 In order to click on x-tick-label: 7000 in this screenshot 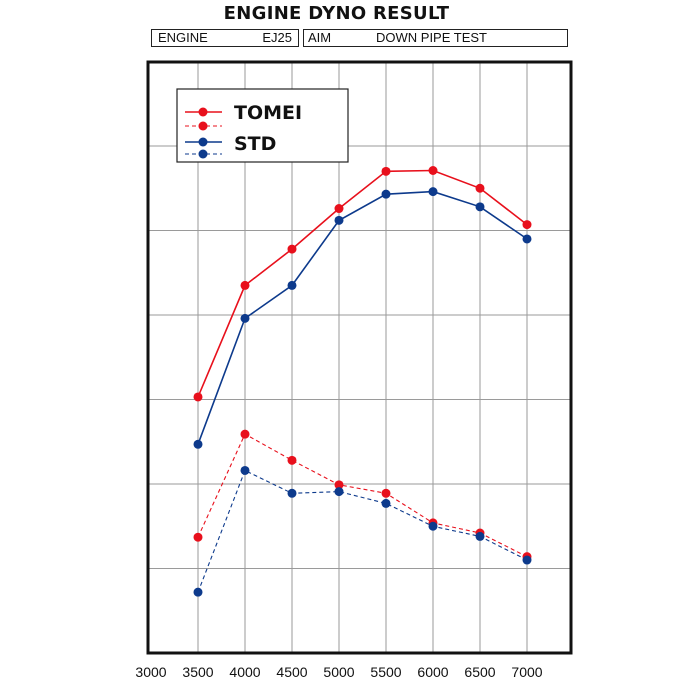, I will do `click(526, 672)`.